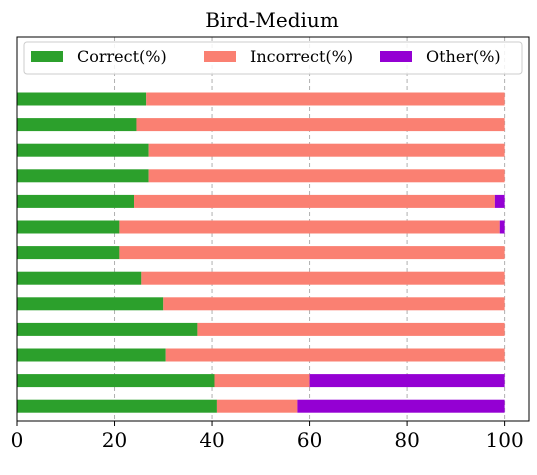 The height and width of the screenshot is (475, 537). What do you see at coordinates (301, 56) in the screenshot?
I see `legend-label-2: Incorrect(%)` at bounding box center [301, 56].